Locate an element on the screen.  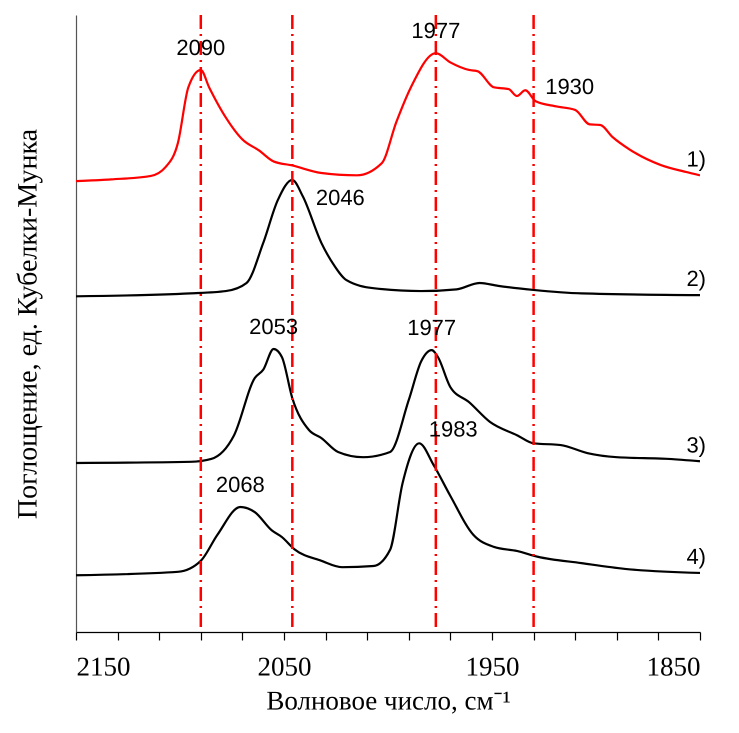
annotation: 1930 is located at coordinates (569, 87).